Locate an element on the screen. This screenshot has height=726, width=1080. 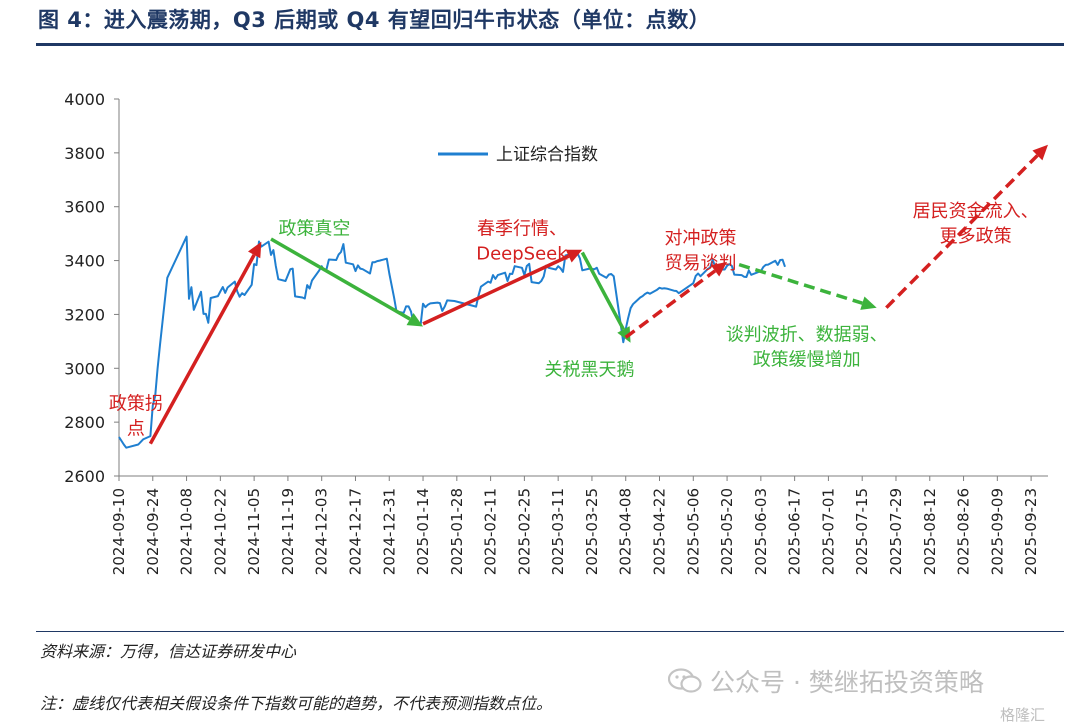
legend-label: 上证综合指数 is located at coordinates (547, 155).